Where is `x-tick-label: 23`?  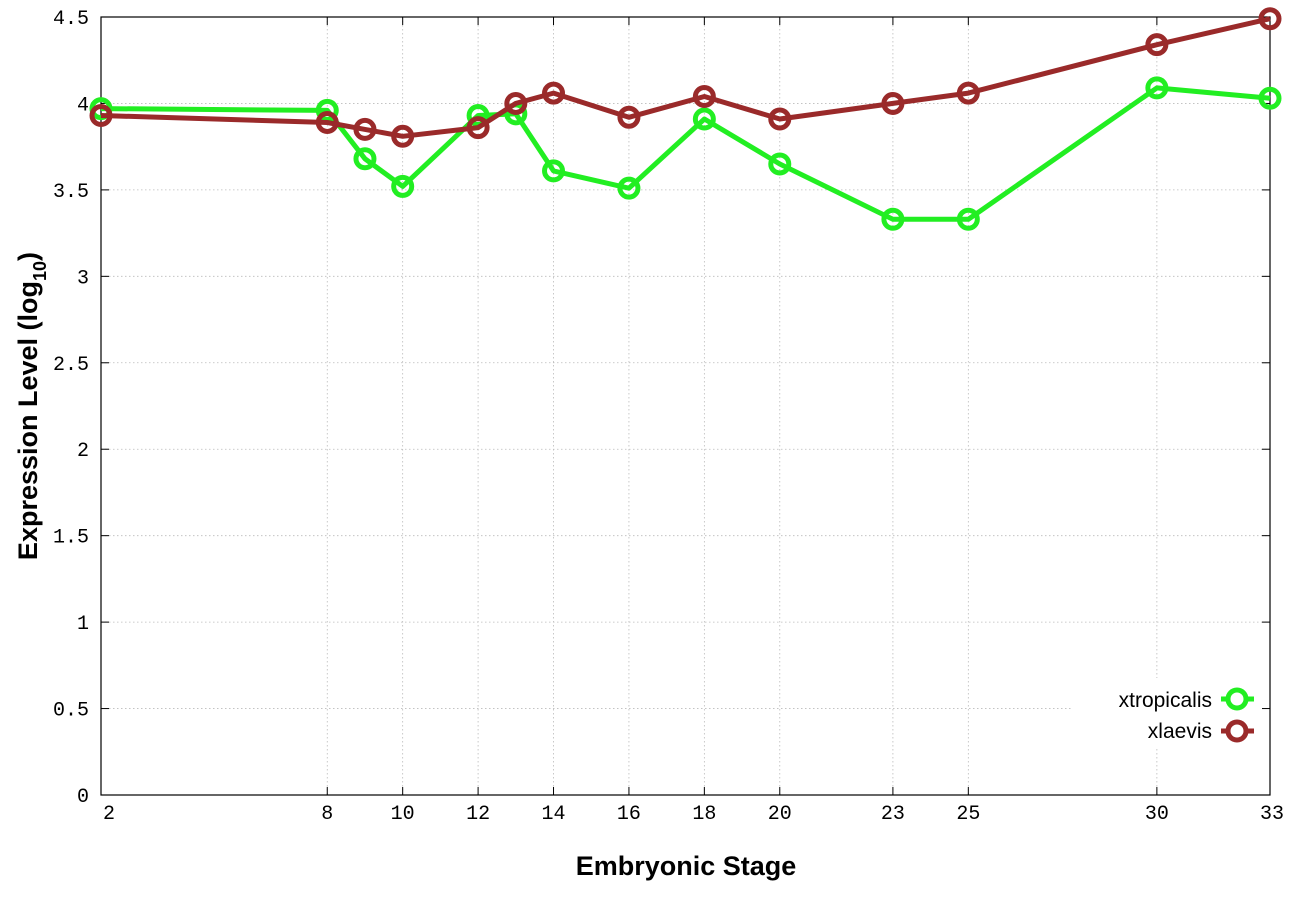
x-tick-label: 23 is located at coordinates (893, 814).